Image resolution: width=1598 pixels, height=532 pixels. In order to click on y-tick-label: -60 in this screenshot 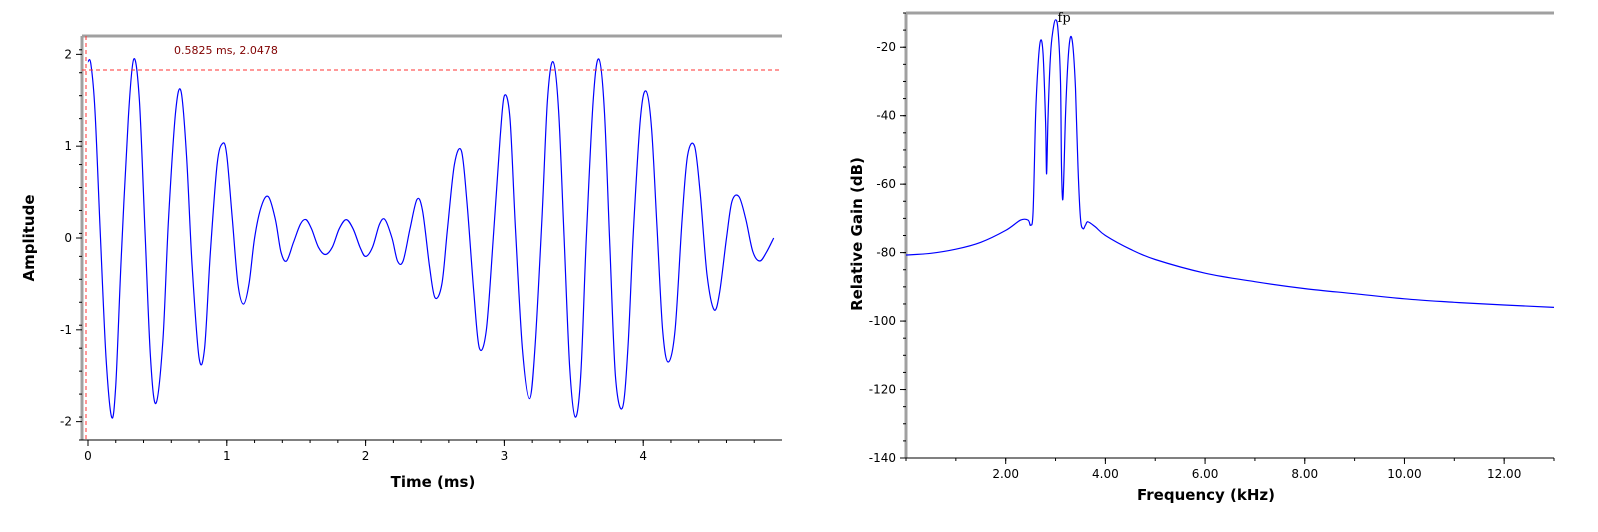, I will do `click(886, 184)`.